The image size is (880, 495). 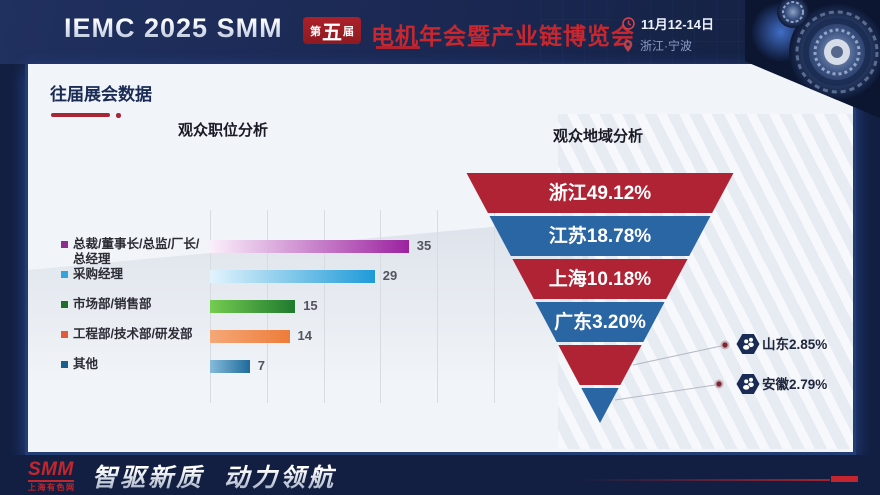 I want to click on location-pin-icon, so click(x=628, y=45).